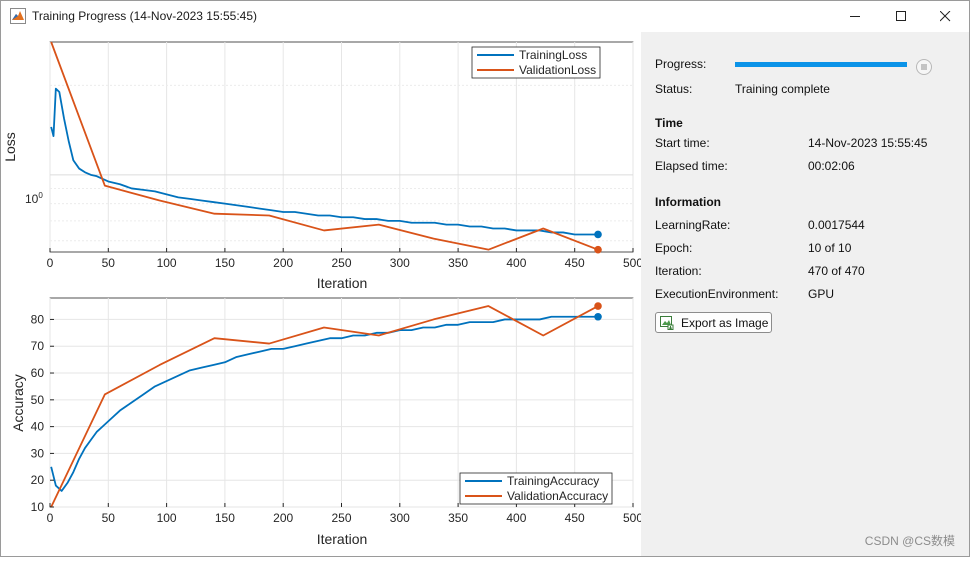  What do you see at coordinates (553, 481) in the screenshot?
I see `legend-training-accuracy: TrainingAccuracy` at bounding box center [553, 481].